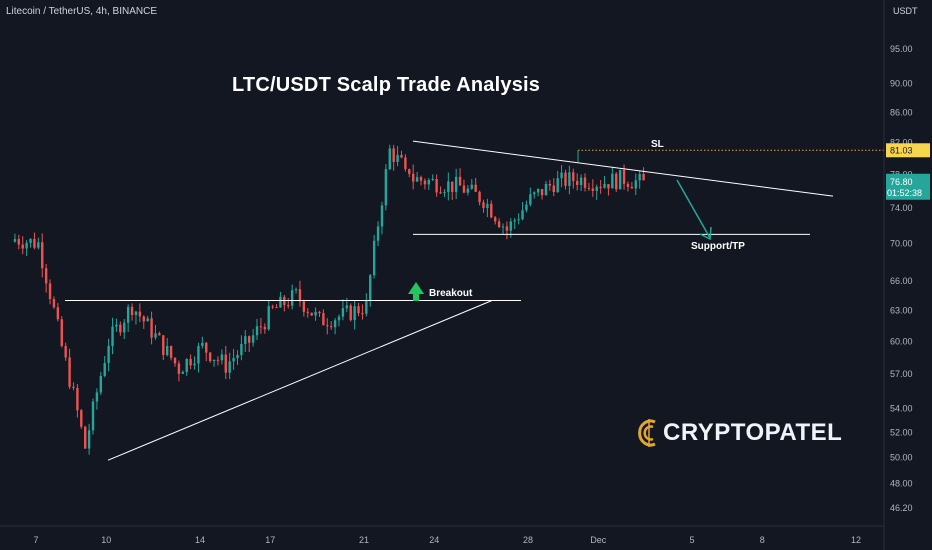 Image resolution: width=932 pixels, height=550 pixels. I want to click on time-axis: 7 10 14 17 21 24 28 Dec 5 8 12, so click(447, 540).